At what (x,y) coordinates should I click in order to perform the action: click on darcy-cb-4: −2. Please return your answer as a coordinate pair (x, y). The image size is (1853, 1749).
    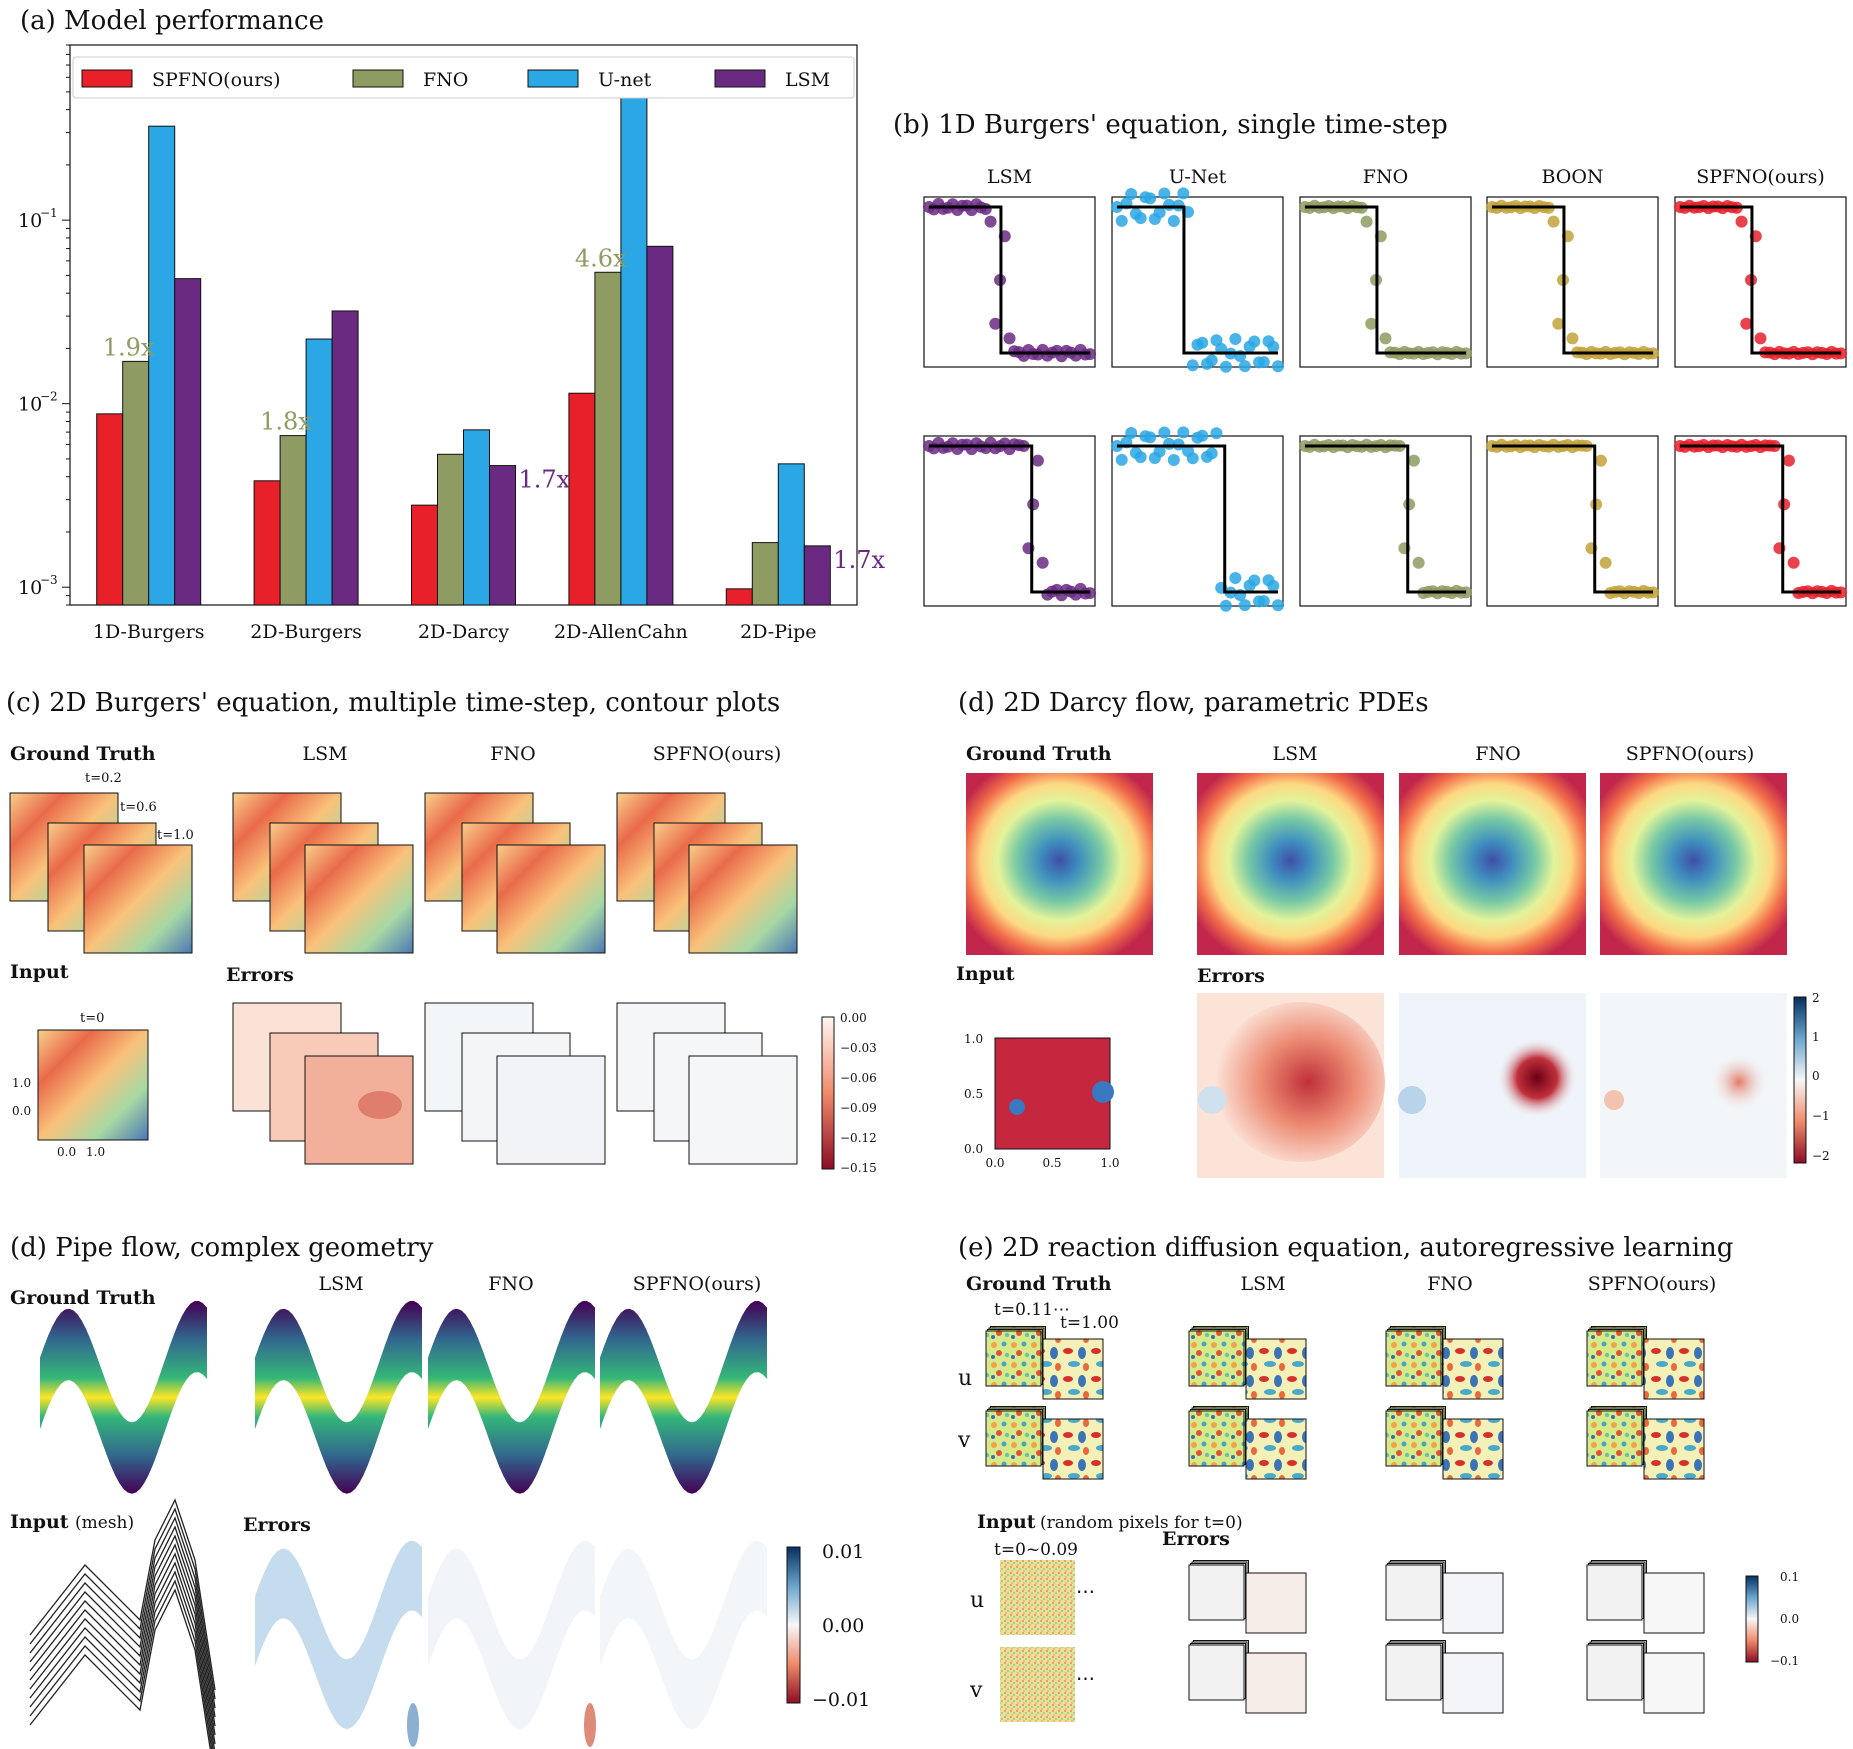
    Looking at the image, I should click on (1821, 1156).